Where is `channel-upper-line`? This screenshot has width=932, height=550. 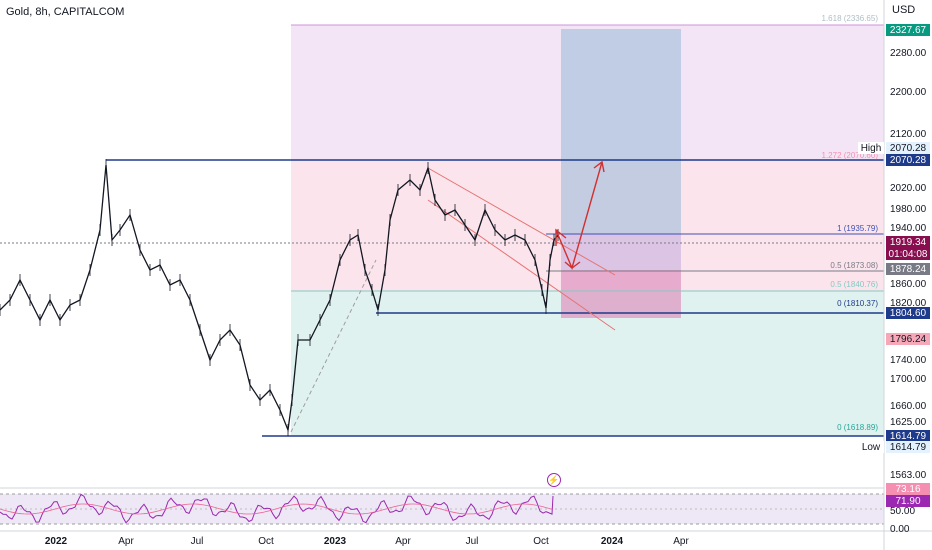 channel-upper-line is located at coordinates (521, 221).